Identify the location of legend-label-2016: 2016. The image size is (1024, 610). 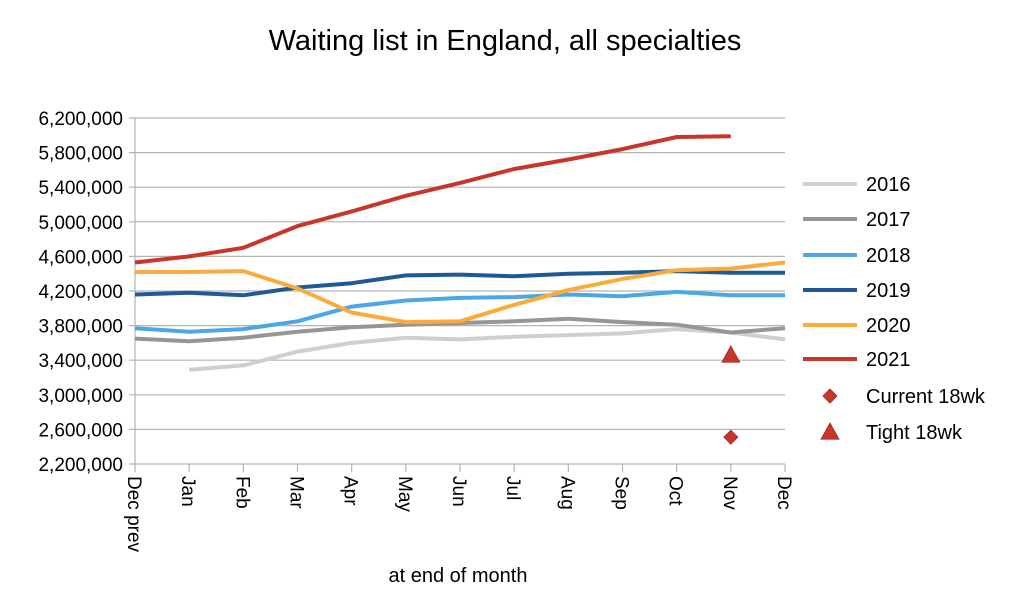
(888, 185).